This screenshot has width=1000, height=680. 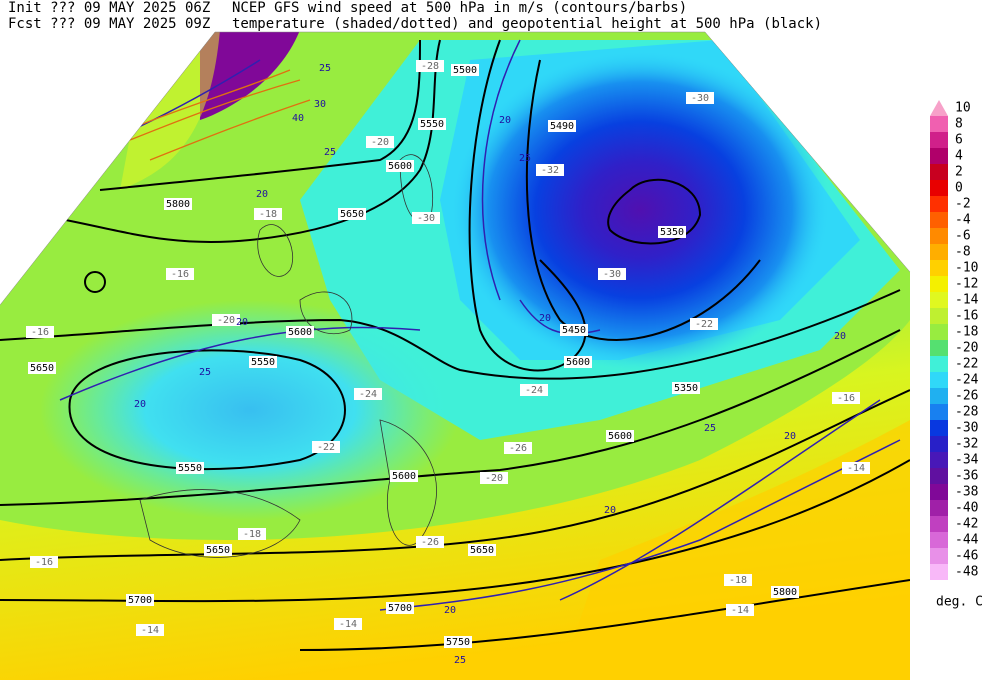 I want to click on colorbar-label: 6, so click(x=959, y=140).